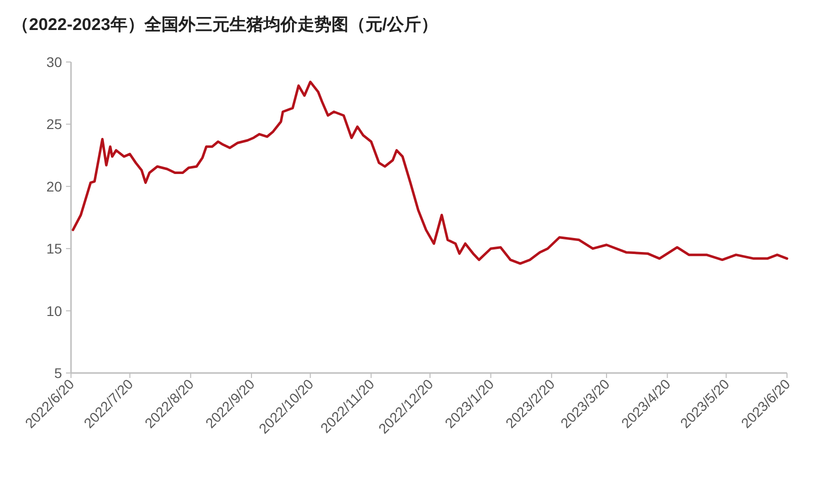 The width and height of the screenshot is (814, 486). I want to click on y-tick-label: 15, so click(54, 248).